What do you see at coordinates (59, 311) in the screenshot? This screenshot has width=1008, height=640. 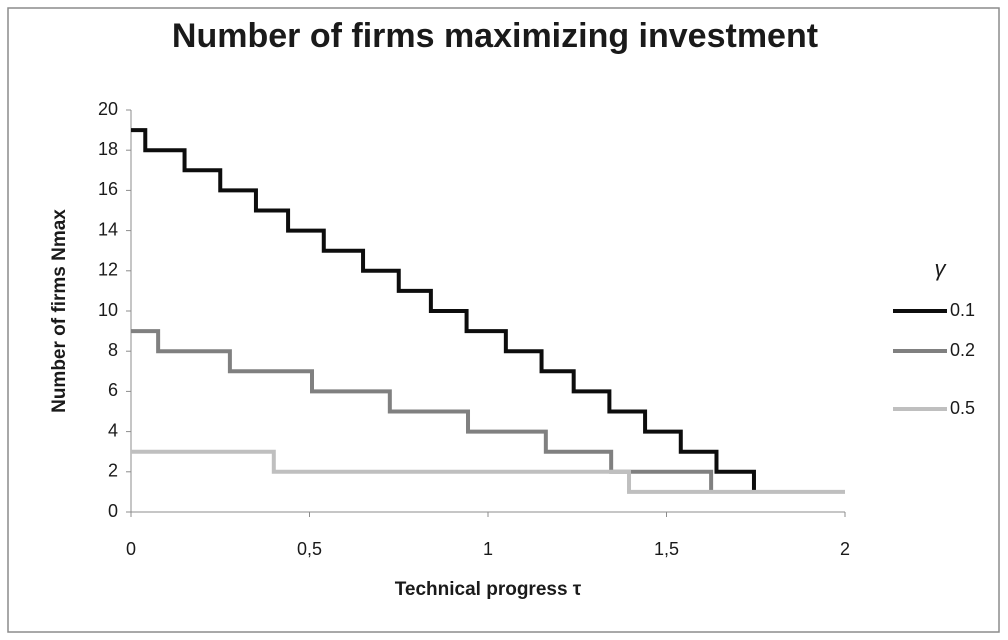 I see `y-axis-title: Number of firms Nmax` at bounding box center [59, 311].